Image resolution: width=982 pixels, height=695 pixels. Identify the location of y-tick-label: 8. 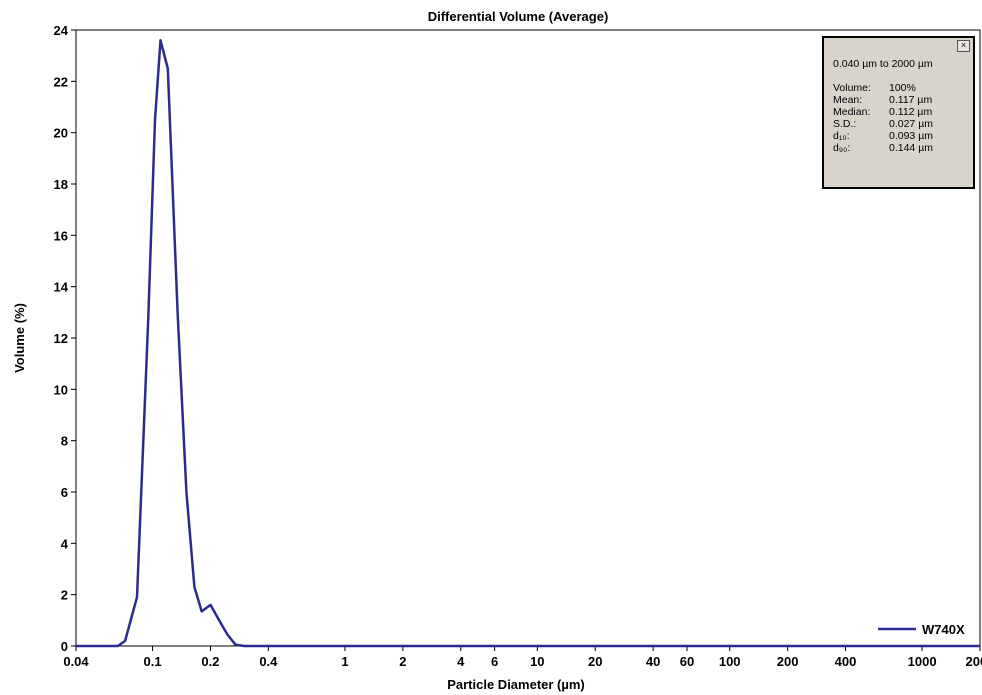
(64, 441).